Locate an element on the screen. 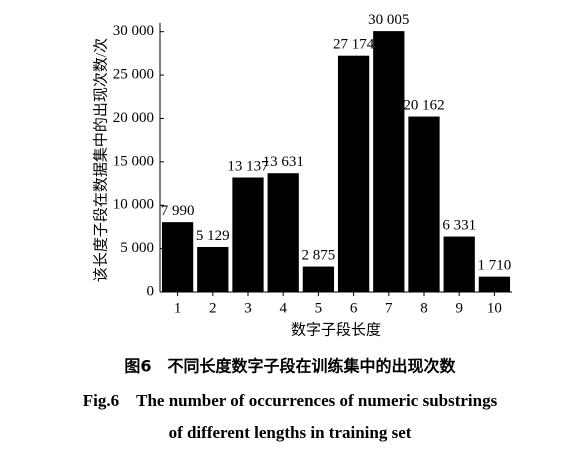 The image size is (581, 456). x-tick-label: 4 is located at coordinates (283, 308).